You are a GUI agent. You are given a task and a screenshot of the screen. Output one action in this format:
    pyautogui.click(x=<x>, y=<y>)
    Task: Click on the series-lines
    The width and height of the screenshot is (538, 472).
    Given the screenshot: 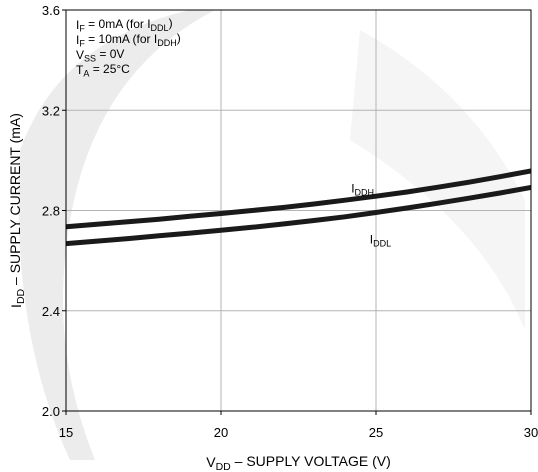 What is the action you would take?
    pyautogui.click(x=298, y=207)
    